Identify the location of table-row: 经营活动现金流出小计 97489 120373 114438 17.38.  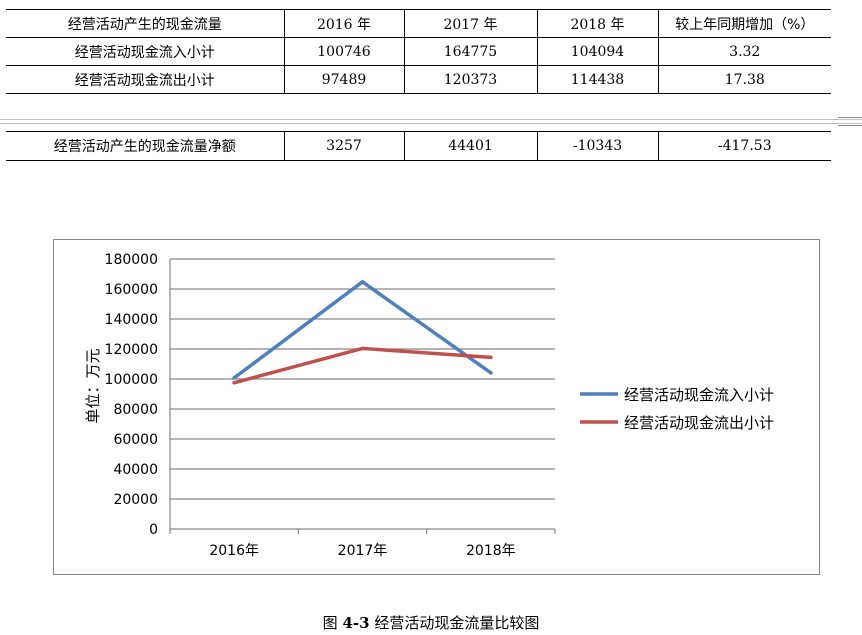
(418, 79).